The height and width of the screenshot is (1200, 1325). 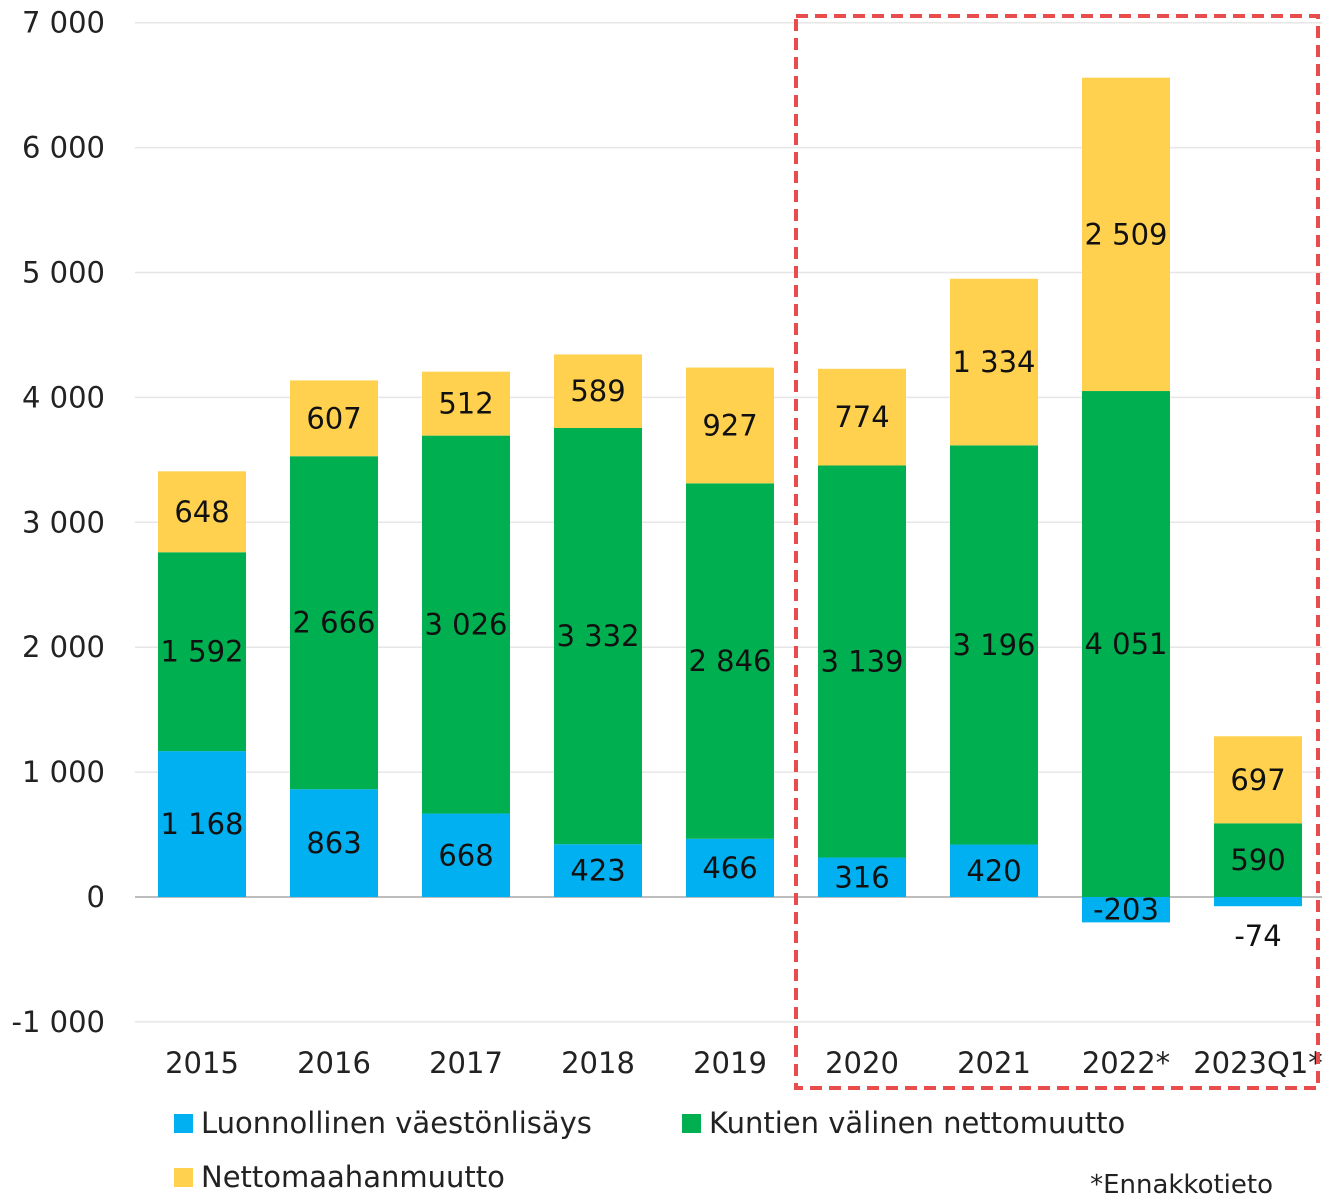 What do you see at coordinates (466, 1063) in the screenshot?
I see `x-category-label: 2017` at bounding box center [466, 1063].